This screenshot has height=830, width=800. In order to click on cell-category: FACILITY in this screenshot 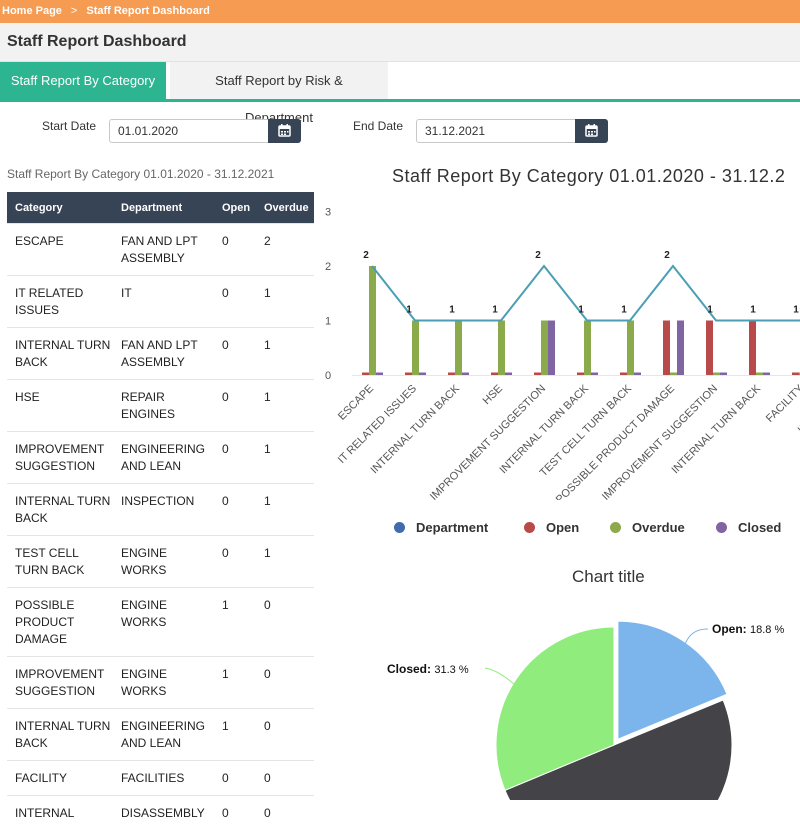, I will do `click(60, 778)`.